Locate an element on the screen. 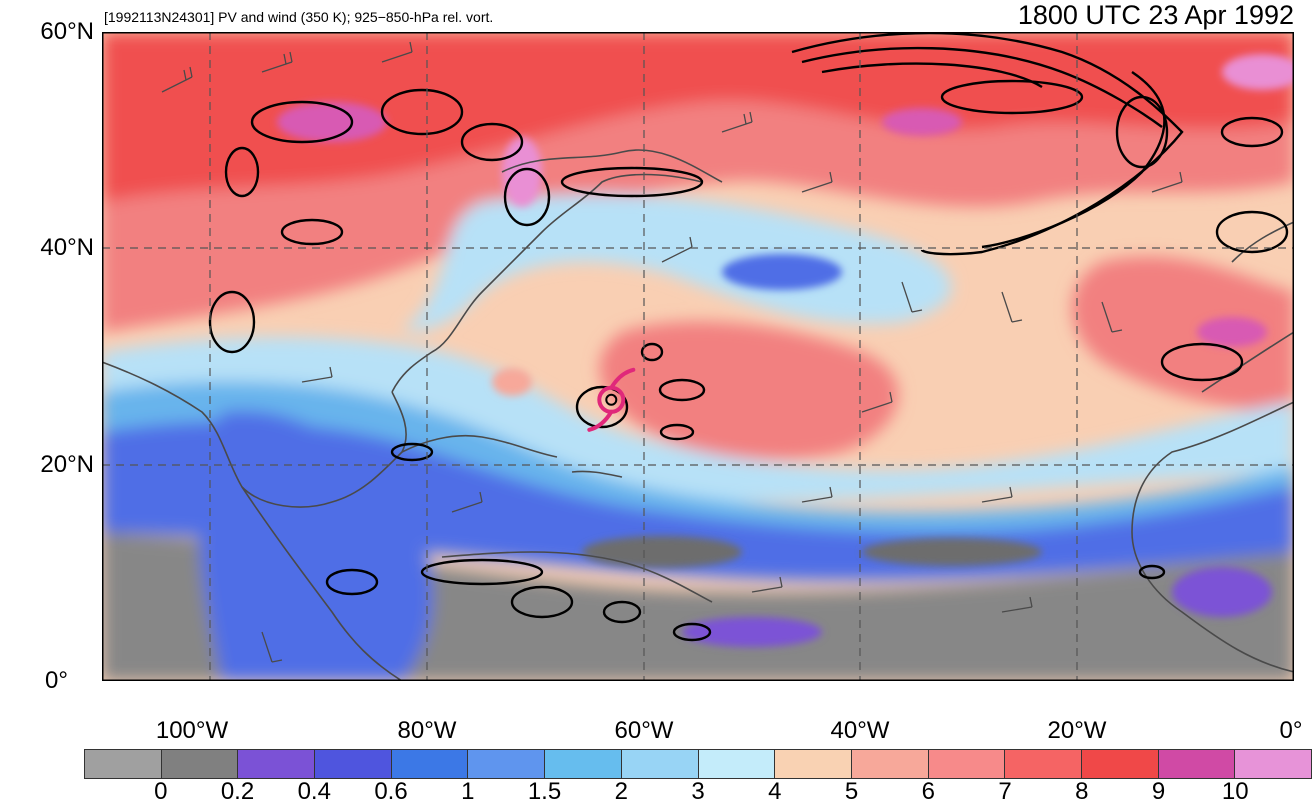 The image size is (1312, 810). lon-label-20w: 20°W is located at coordinates (1077, 730).